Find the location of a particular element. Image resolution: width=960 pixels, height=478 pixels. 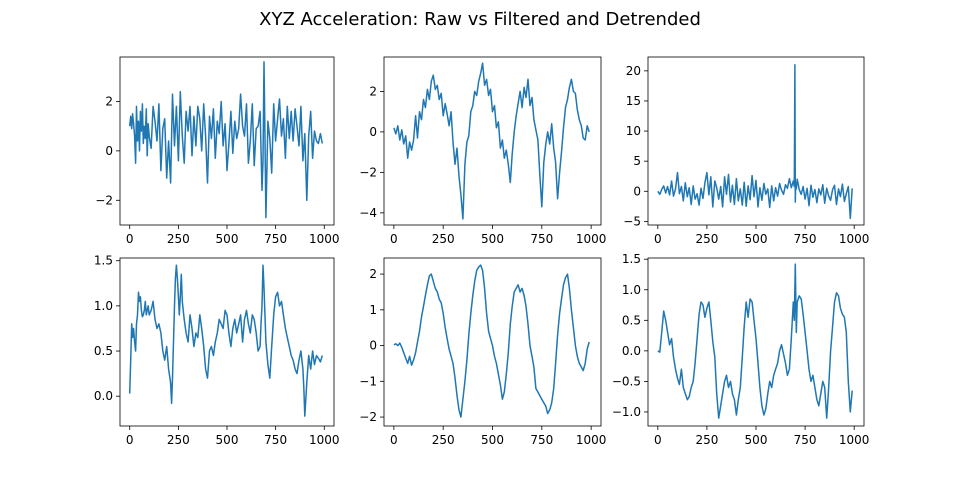

subplot-top-center: 0 250 500 750 1000 −4 −2 0 2 is located at coordinates (483, 151).